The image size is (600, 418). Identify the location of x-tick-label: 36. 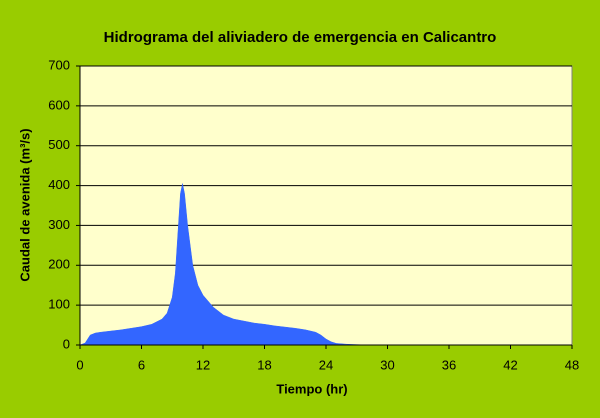
(449, 364).